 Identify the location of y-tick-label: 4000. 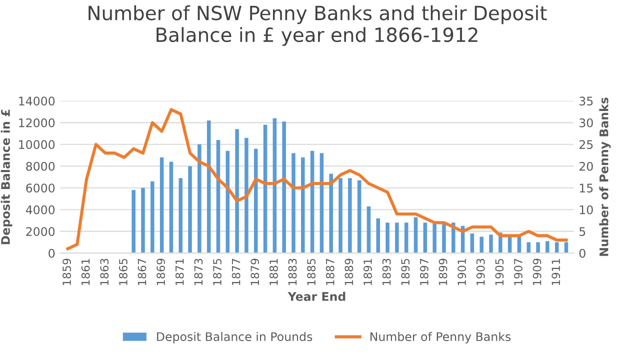
(40, 209).